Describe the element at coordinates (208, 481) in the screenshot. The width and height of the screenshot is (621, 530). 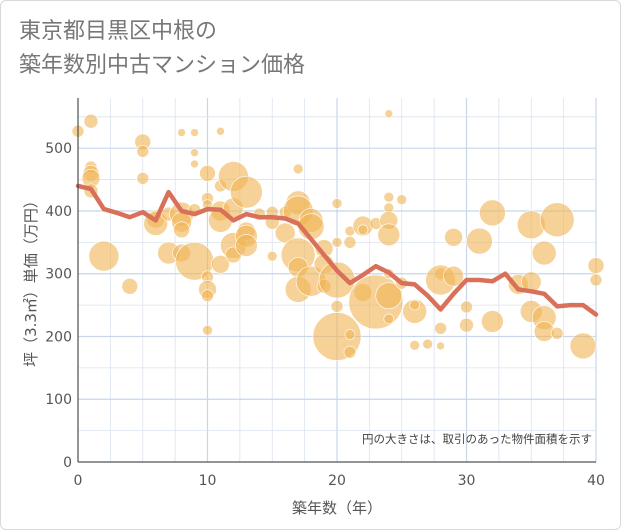
I see `x-tick-label: 10` at that location.